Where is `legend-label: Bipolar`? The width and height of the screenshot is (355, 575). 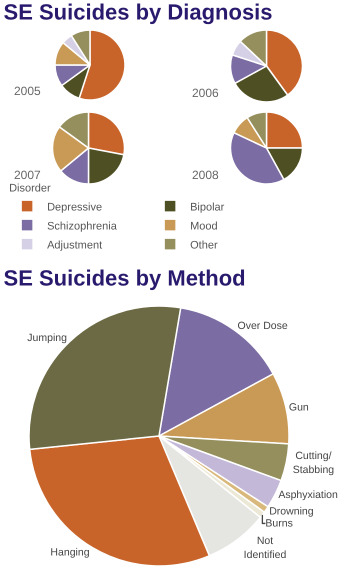
legend-label: Bipolar is located at coordinates (207, 207).